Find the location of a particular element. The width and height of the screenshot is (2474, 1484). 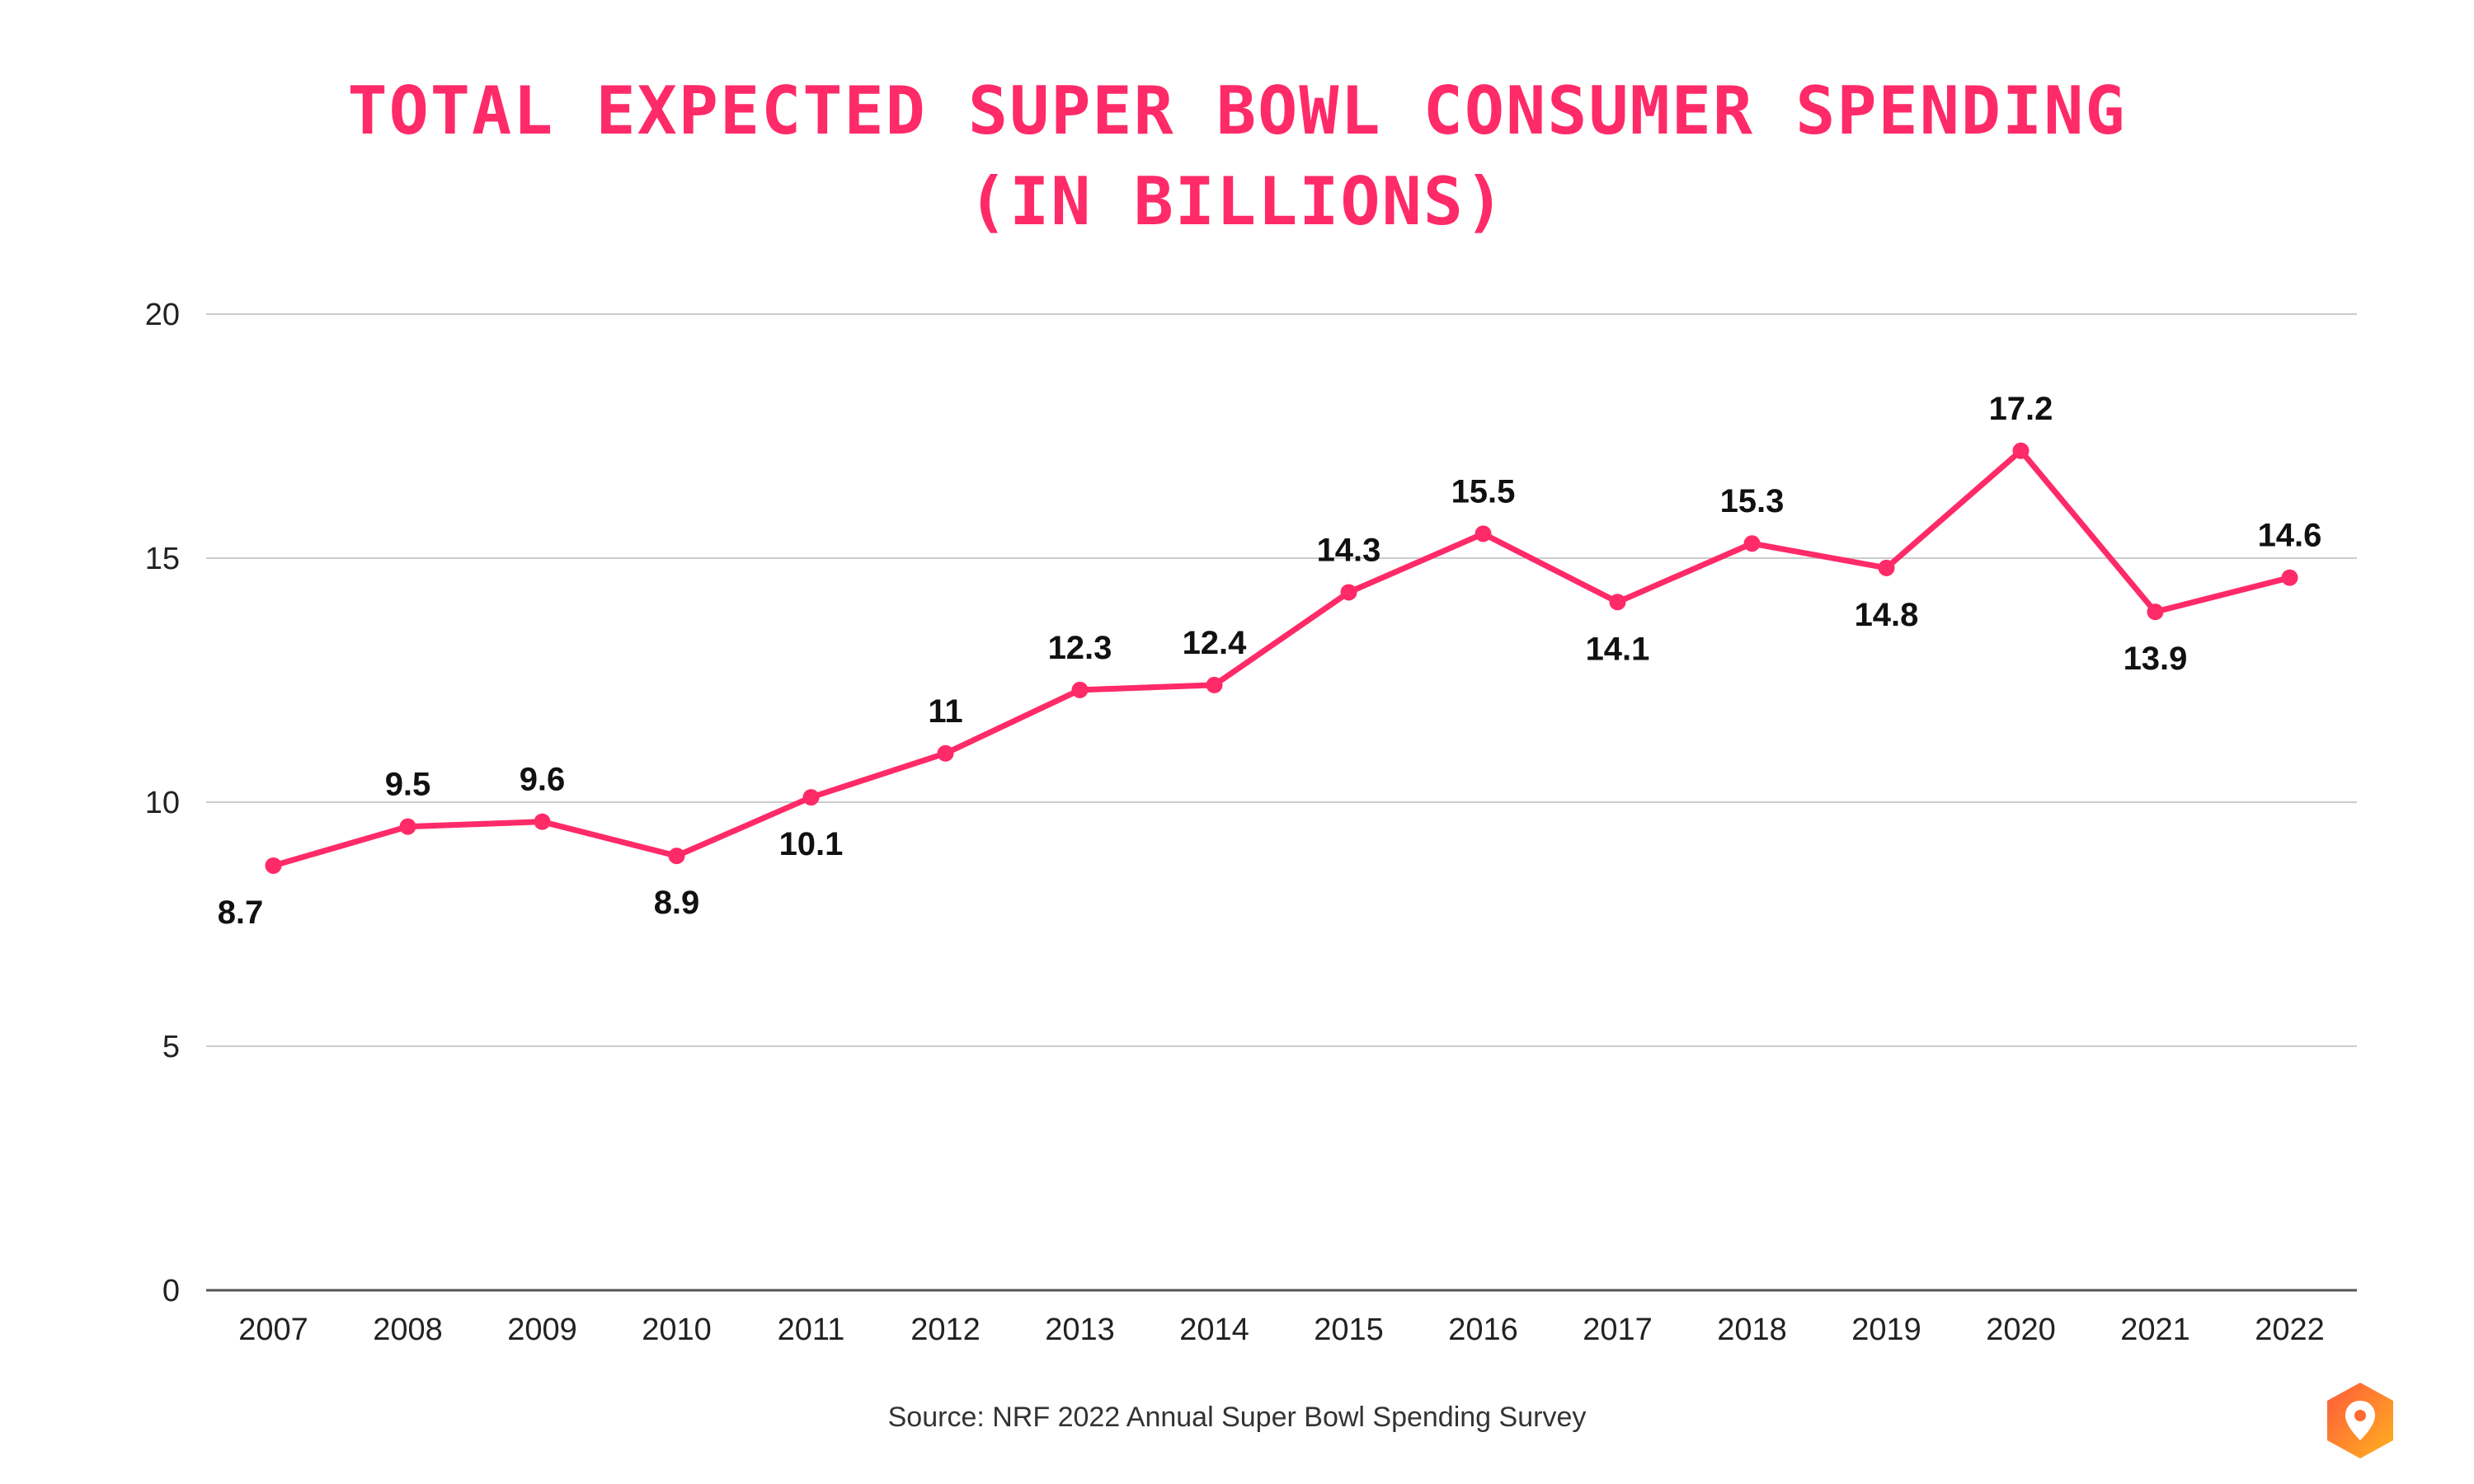

data-label: 15.3 is located at coordinates (1752, 501).